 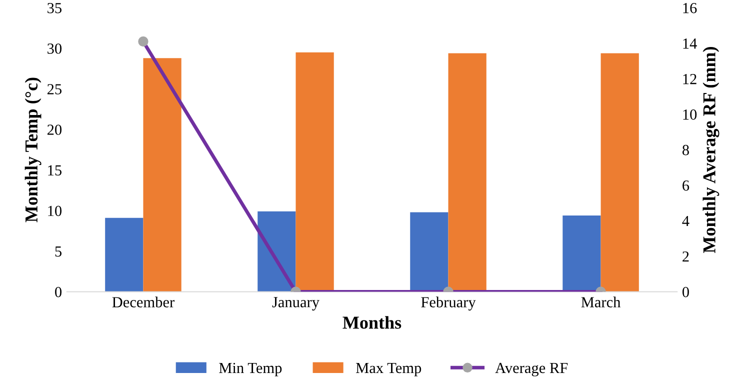 What do you see at coordinates (711, 150) in the screenshot?
I see `y2-axis-title: Monthly Average RF (mm)` at bounding box center [711, 150].